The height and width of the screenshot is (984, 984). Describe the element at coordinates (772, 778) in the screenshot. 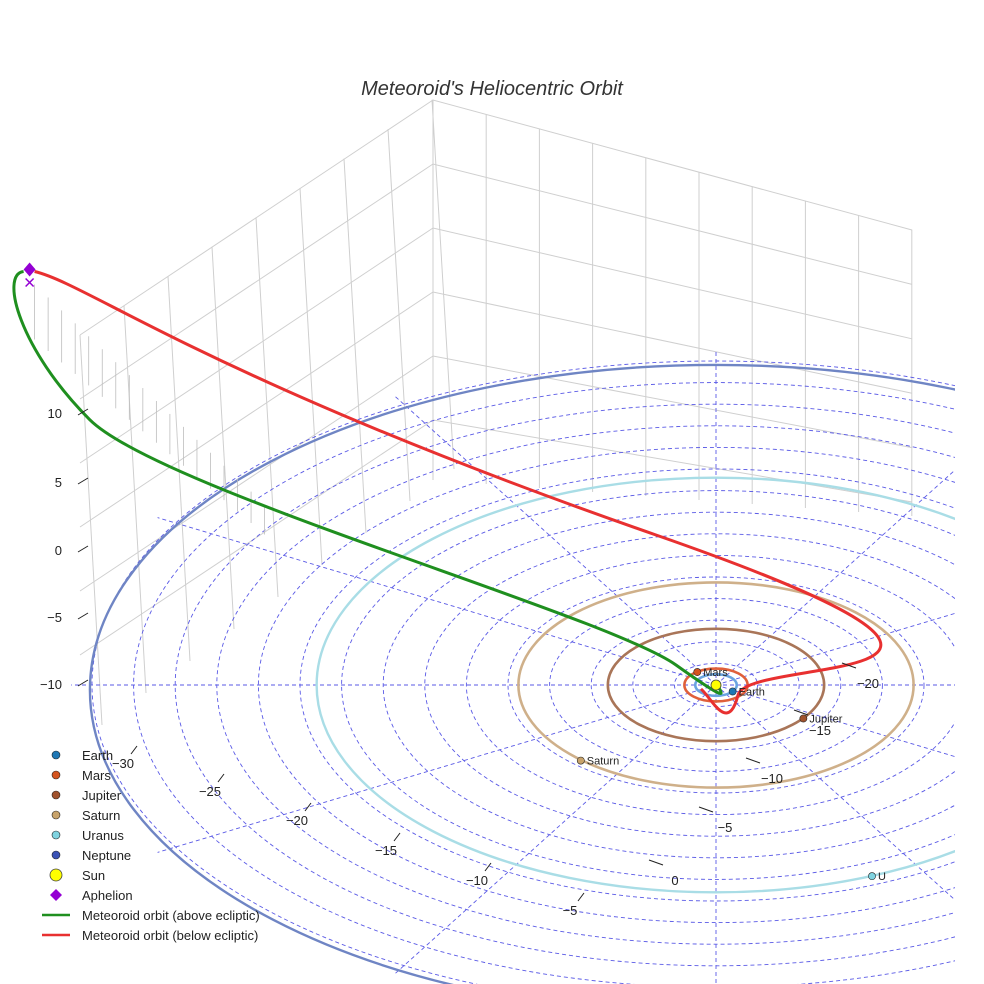

I see `y-tick-label: −10` at that location.